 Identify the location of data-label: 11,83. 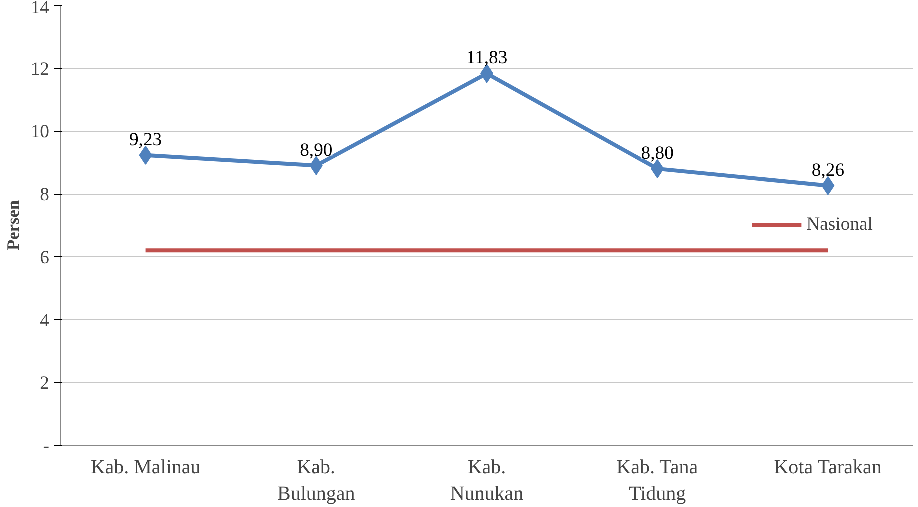
(487, 58).